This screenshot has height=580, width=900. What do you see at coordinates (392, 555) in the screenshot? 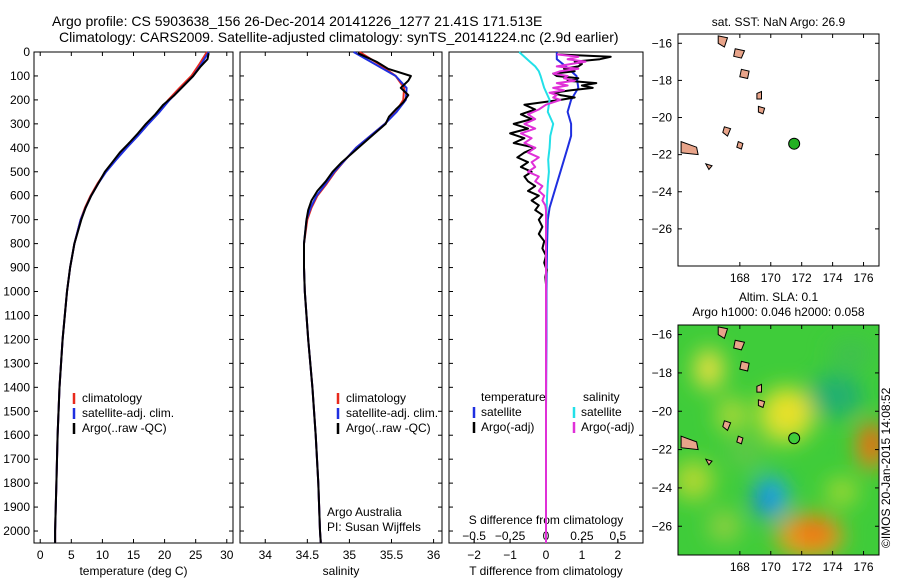
I see `x-tick-label: 35.5` at bounding box center [392, 555].